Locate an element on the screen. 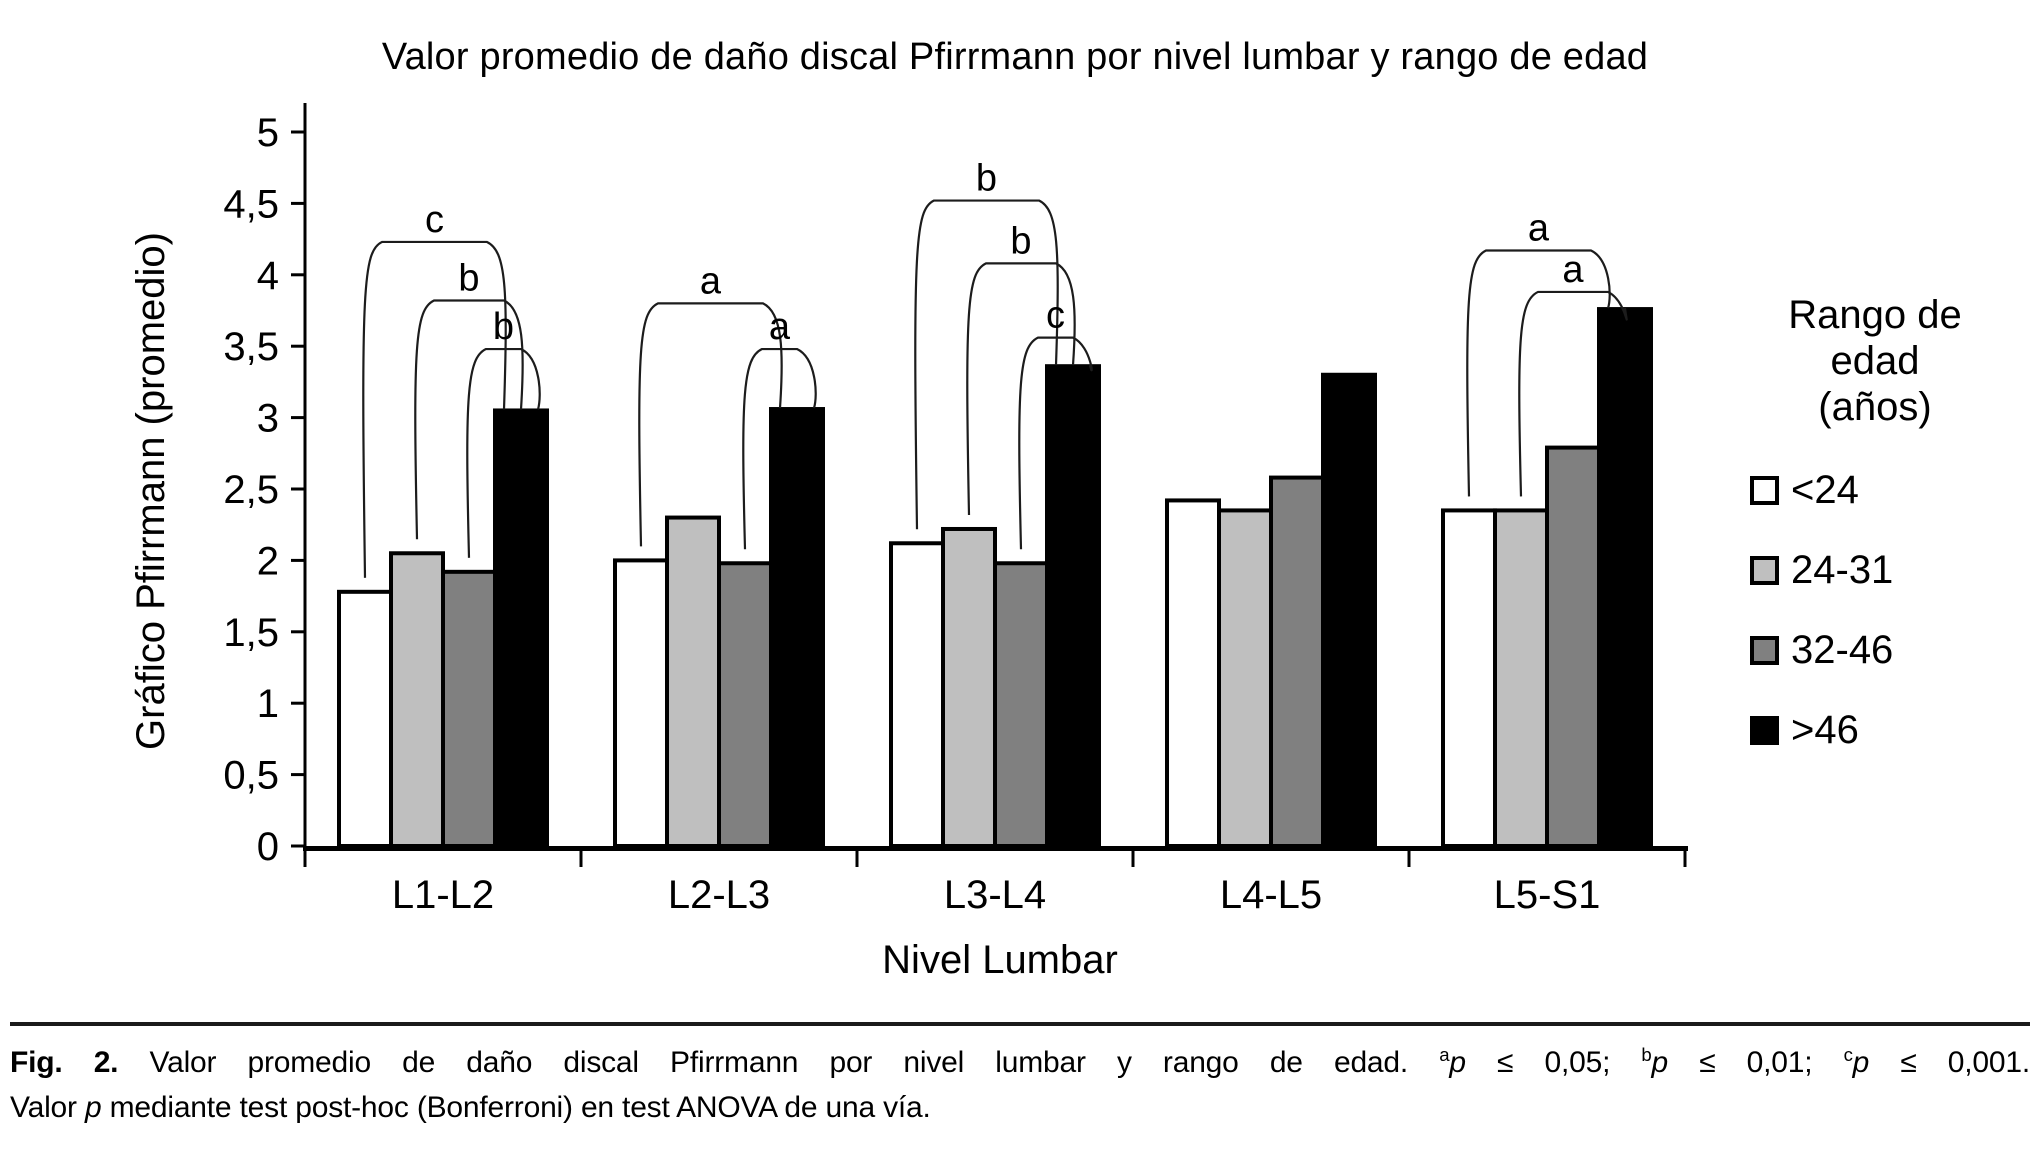 The width and height of the screenshot is (2040, 1164). y-tick-label: 2,5 is located at coordinates (251, 490).